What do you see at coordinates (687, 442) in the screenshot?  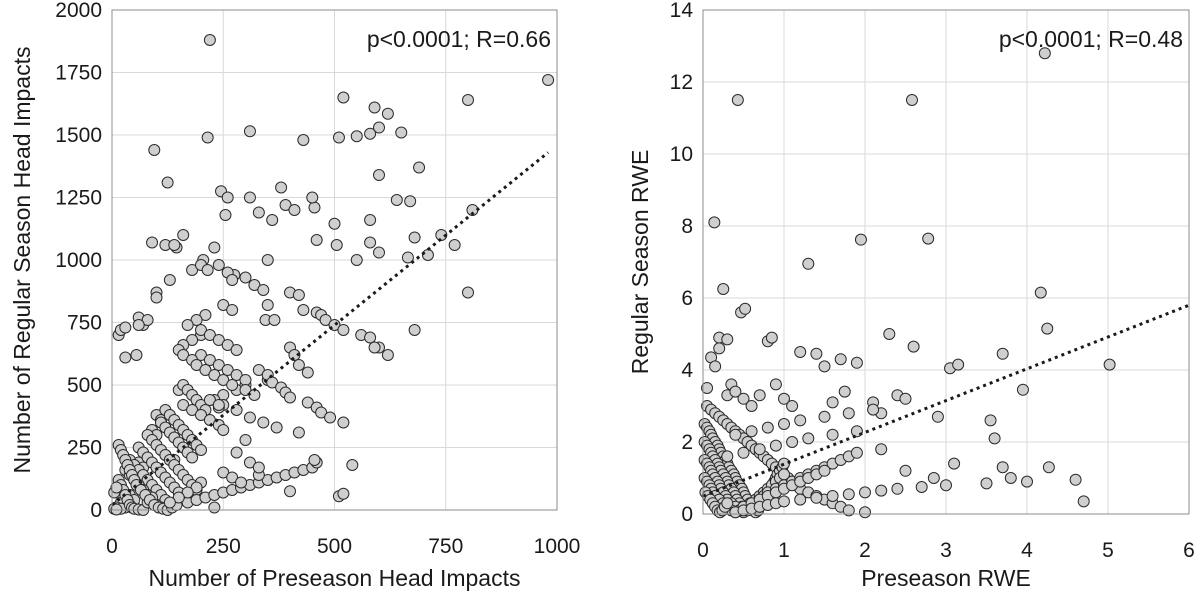 I see `right-y-tick-label: 2` at bounding box center [687, 442].